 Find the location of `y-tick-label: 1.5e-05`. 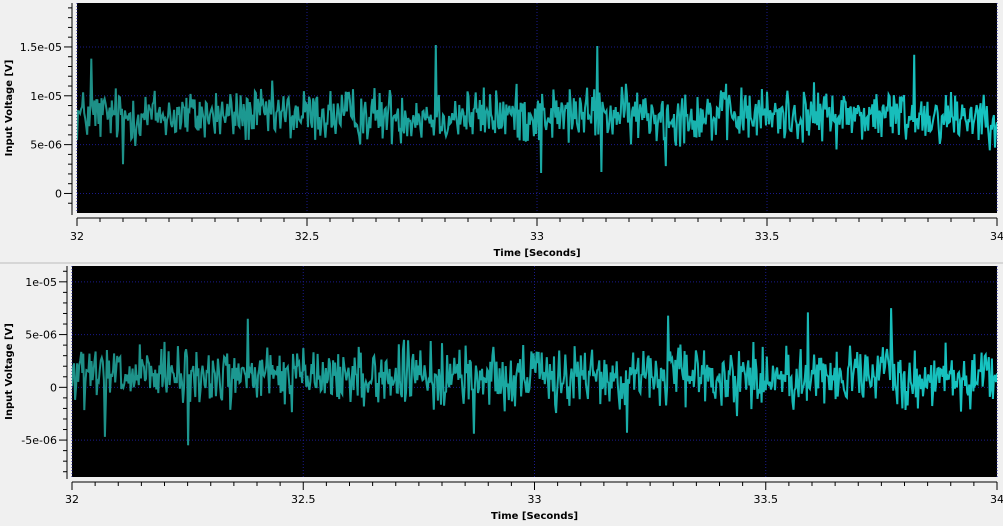

y-tick-label: 1.5e-05 is located at coordinates (41, 47).